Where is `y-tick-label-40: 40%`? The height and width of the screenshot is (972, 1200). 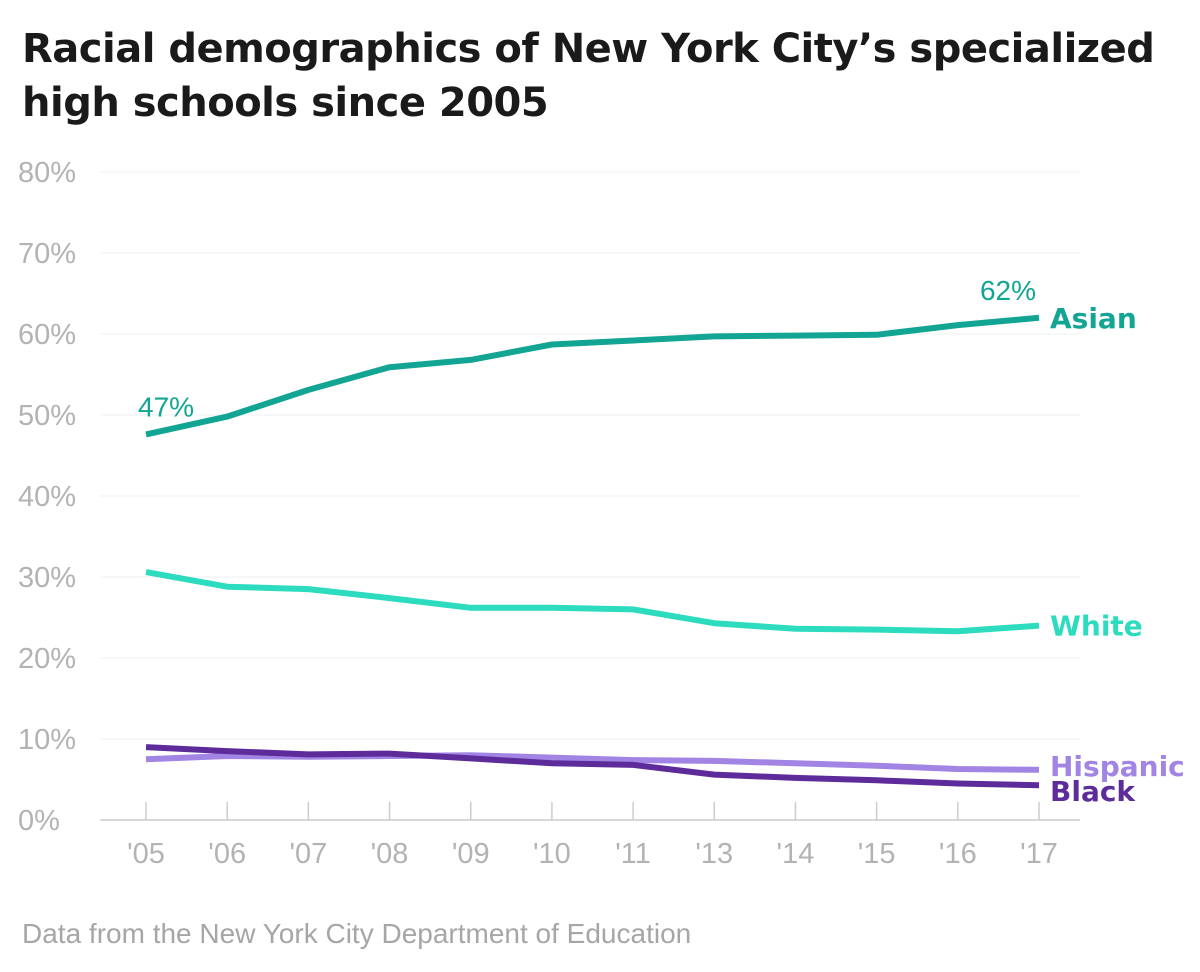
y-tick-label-40: 40% is located at coordinates (47, 497).